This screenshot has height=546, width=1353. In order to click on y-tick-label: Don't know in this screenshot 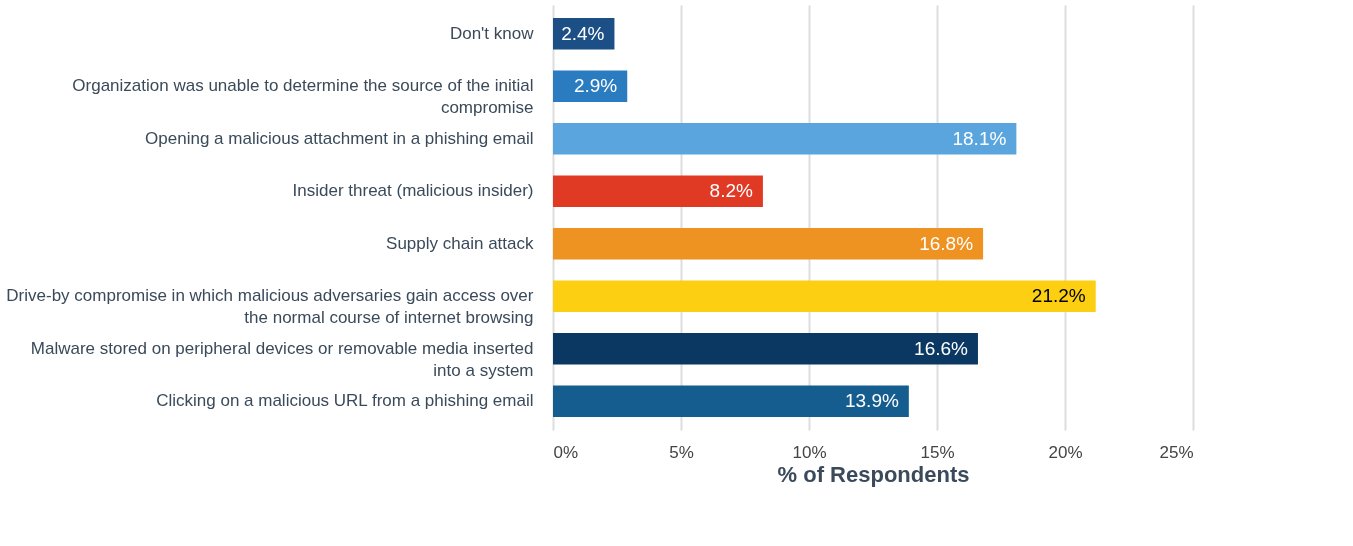, I will do `click(492, 33)`.